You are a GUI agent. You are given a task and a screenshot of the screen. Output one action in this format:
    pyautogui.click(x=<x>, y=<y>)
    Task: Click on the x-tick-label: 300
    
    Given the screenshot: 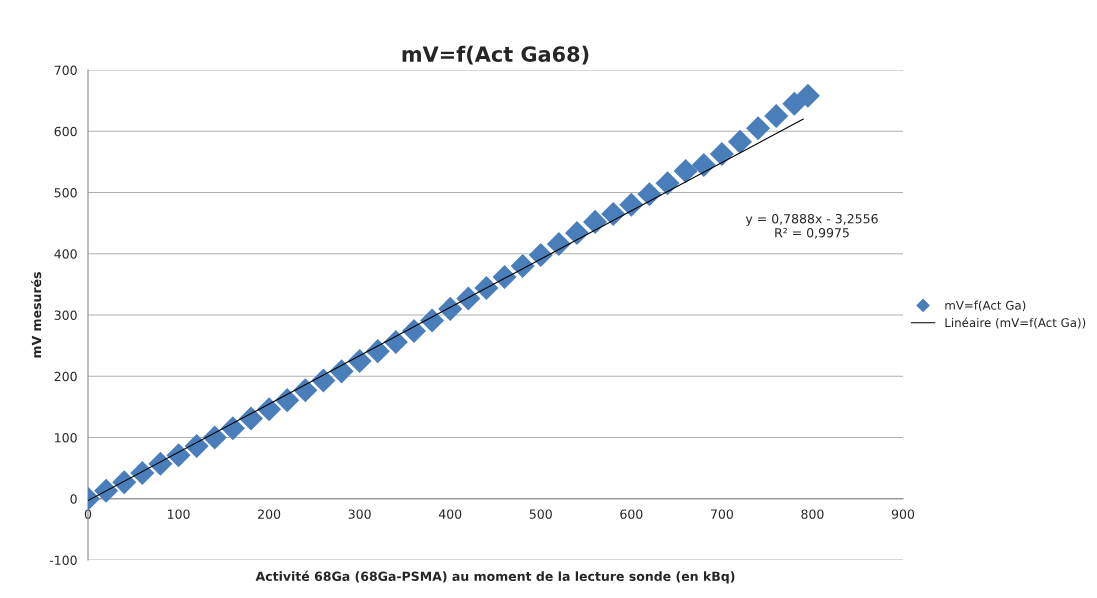 What is the action you would take?
    pyautogui.click(x=359, y=514)
    